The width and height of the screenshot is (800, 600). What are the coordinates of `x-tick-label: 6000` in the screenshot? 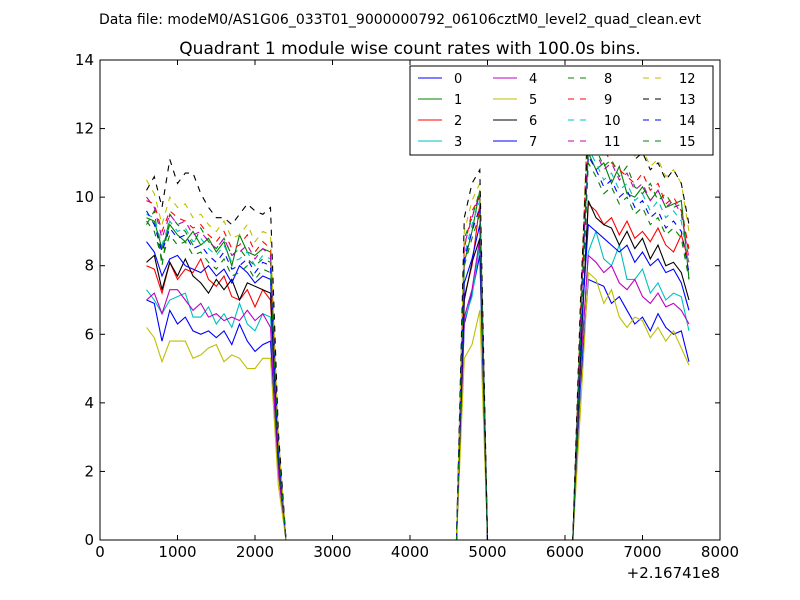 It's located at (565, 552).